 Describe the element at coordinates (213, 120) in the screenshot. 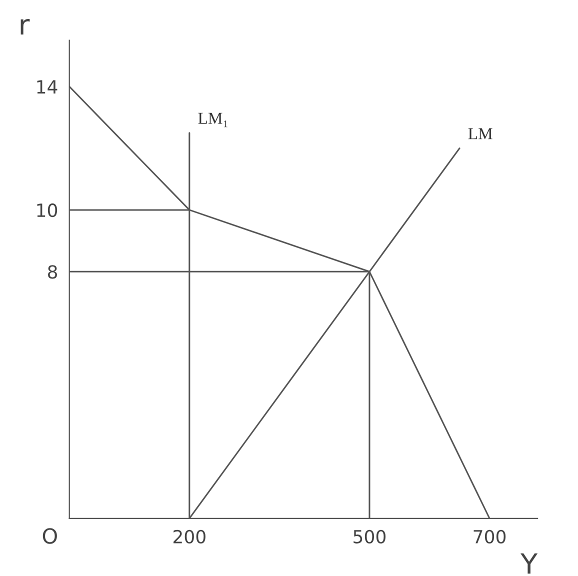

I see `series-label: LM₁` at that location.